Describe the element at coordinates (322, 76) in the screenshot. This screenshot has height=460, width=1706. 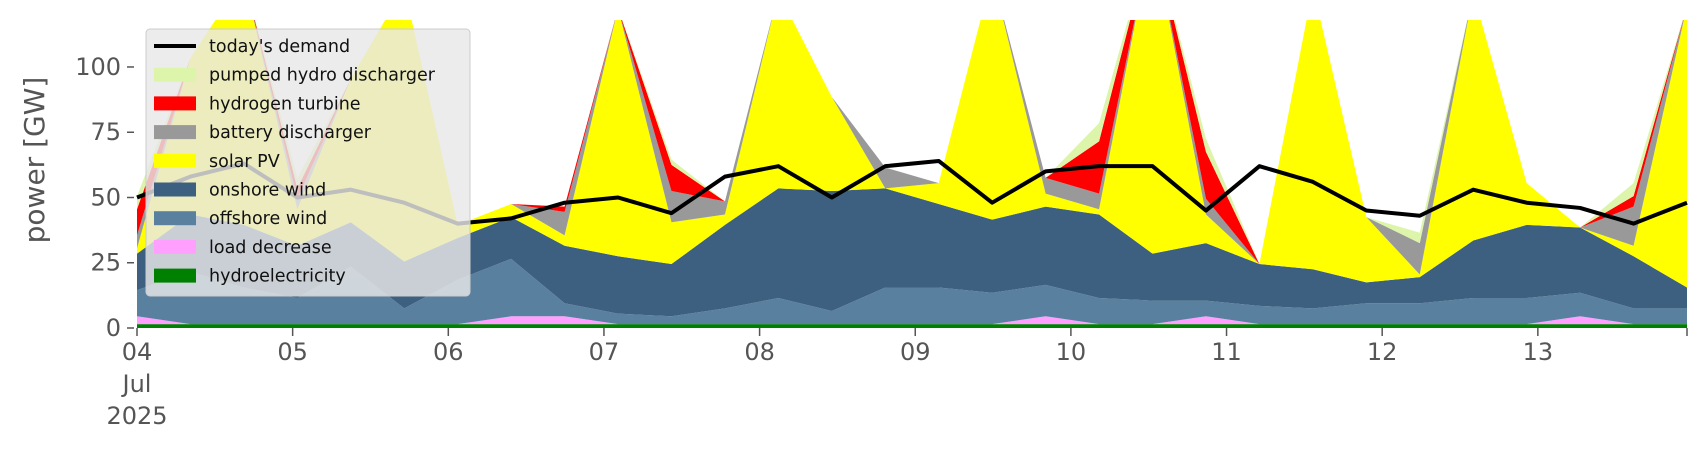
I see `legend-label: pumped hydro discharger` at that location.